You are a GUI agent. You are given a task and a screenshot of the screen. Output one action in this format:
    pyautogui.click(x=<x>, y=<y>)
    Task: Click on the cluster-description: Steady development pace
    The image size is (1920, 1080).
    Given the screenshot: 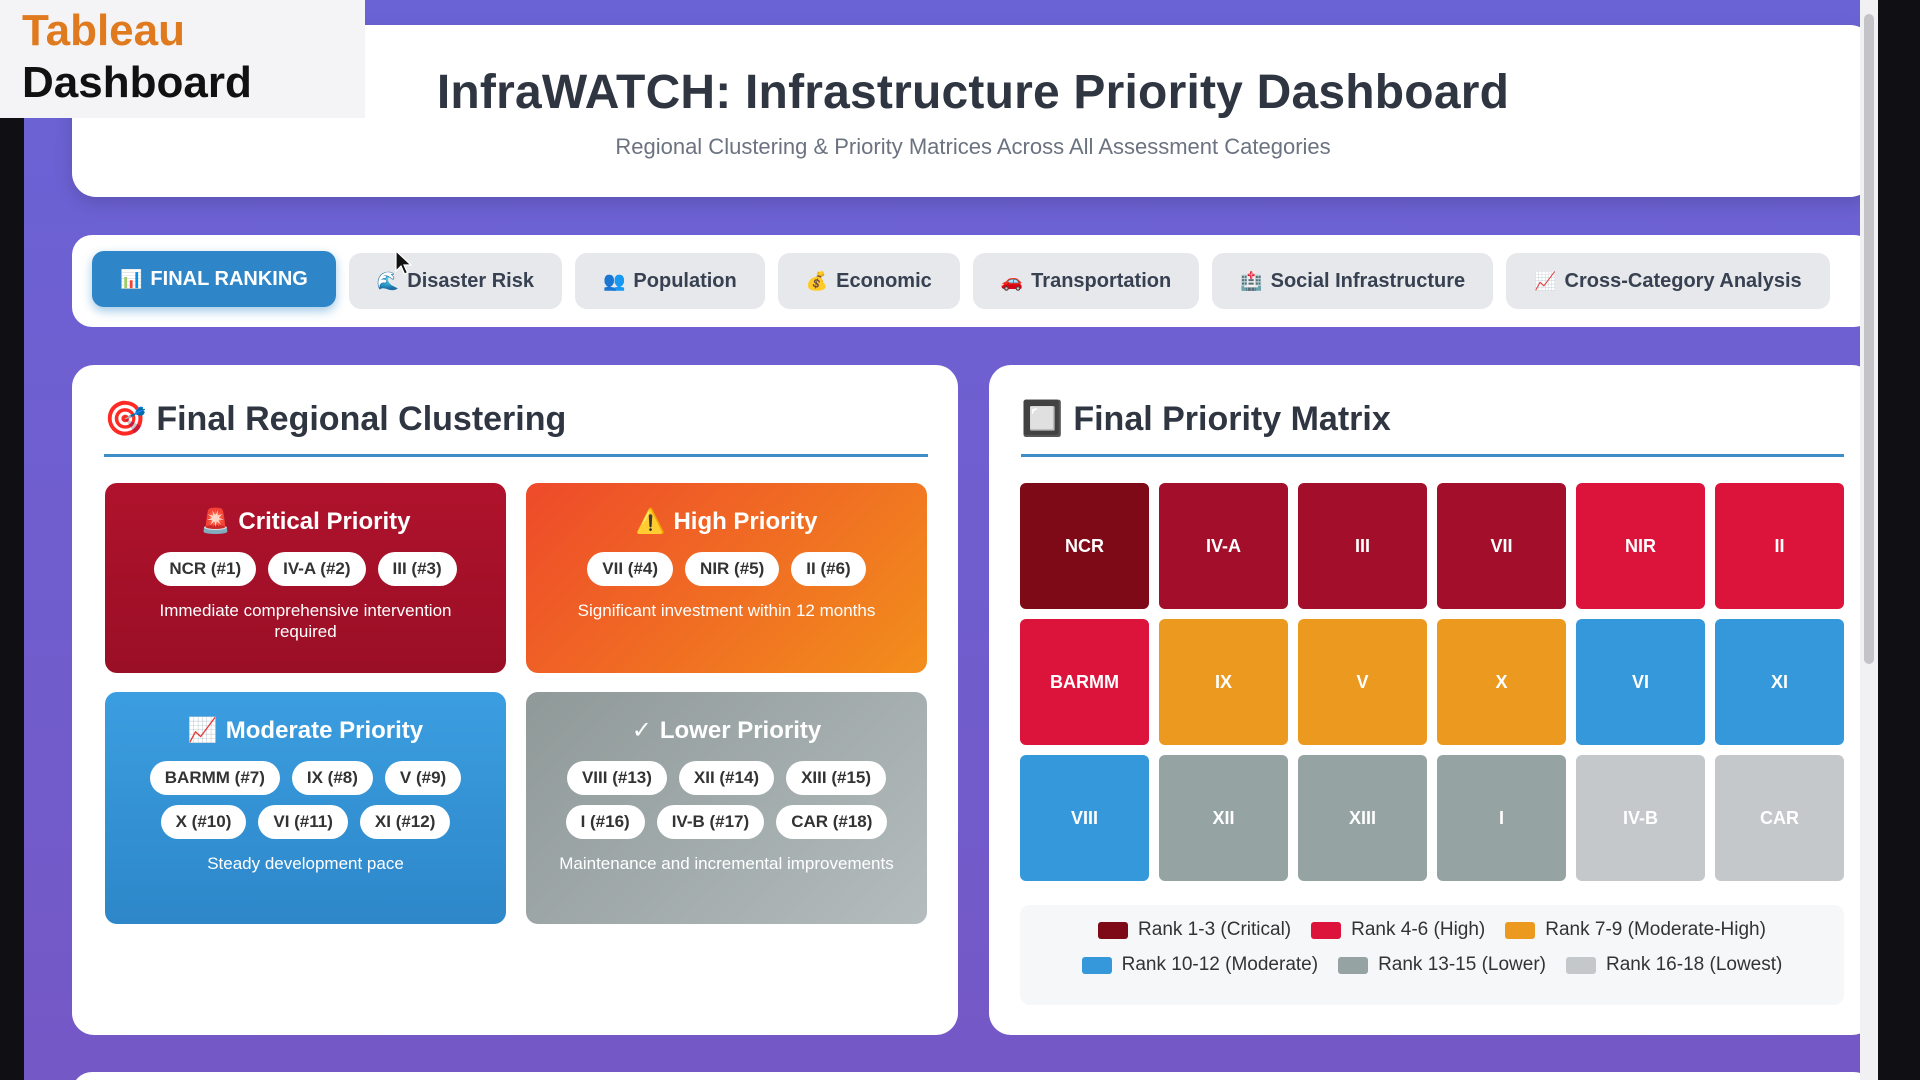 What is the action you would take?
    pyautogui.click(x=305, y=863)
    